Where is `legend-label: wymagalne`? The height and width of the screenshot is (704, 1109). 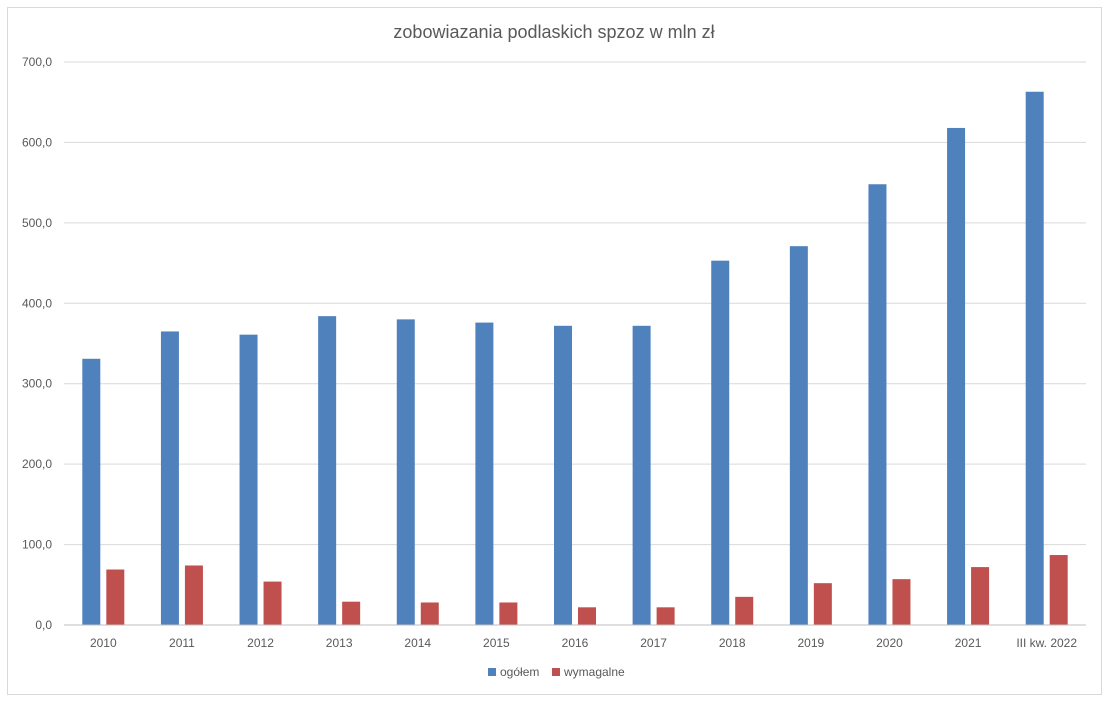 legend-label: wymagalne is located at coordinates (594, 672).